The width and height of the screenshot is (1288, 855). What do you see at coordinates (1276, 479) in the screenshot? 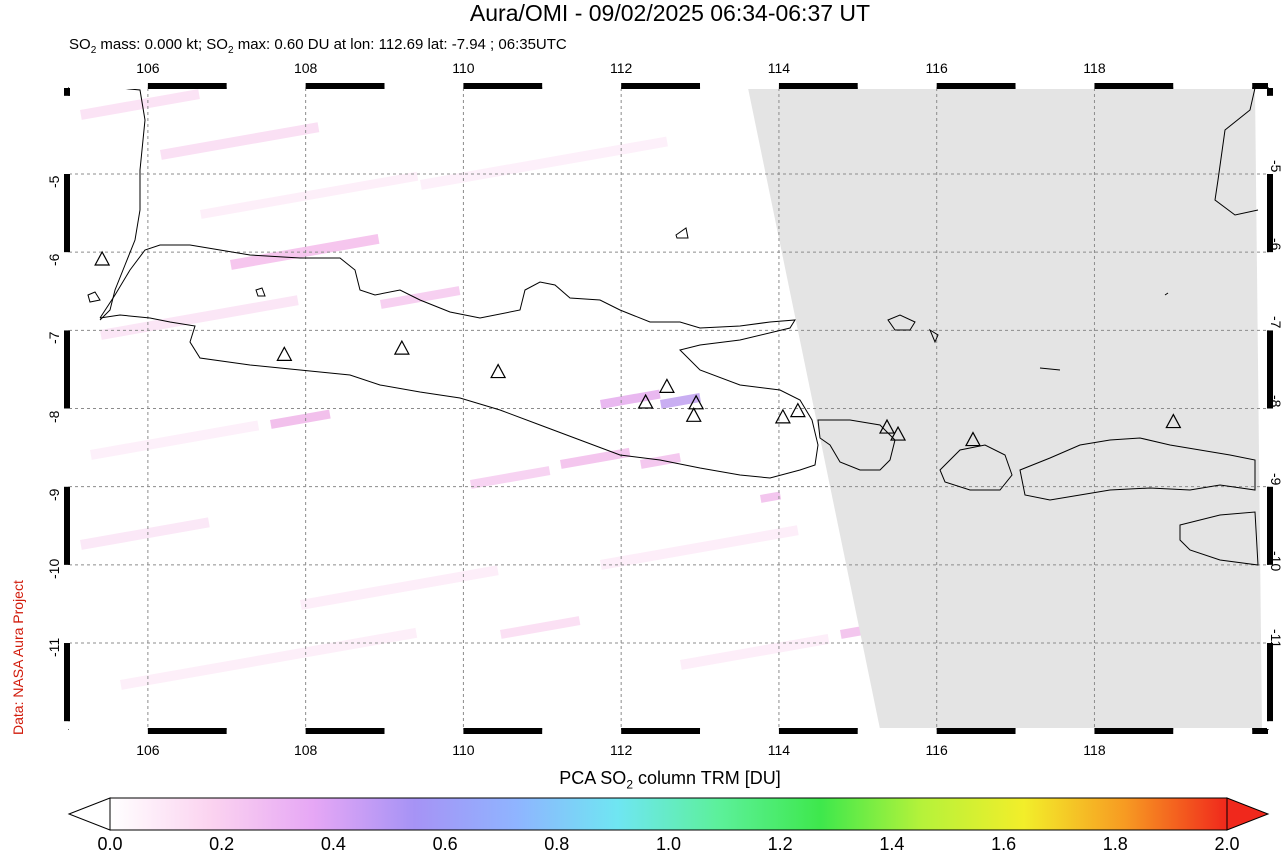
I see `lat-tick-right: -9` at bounding box center [1276, 479].